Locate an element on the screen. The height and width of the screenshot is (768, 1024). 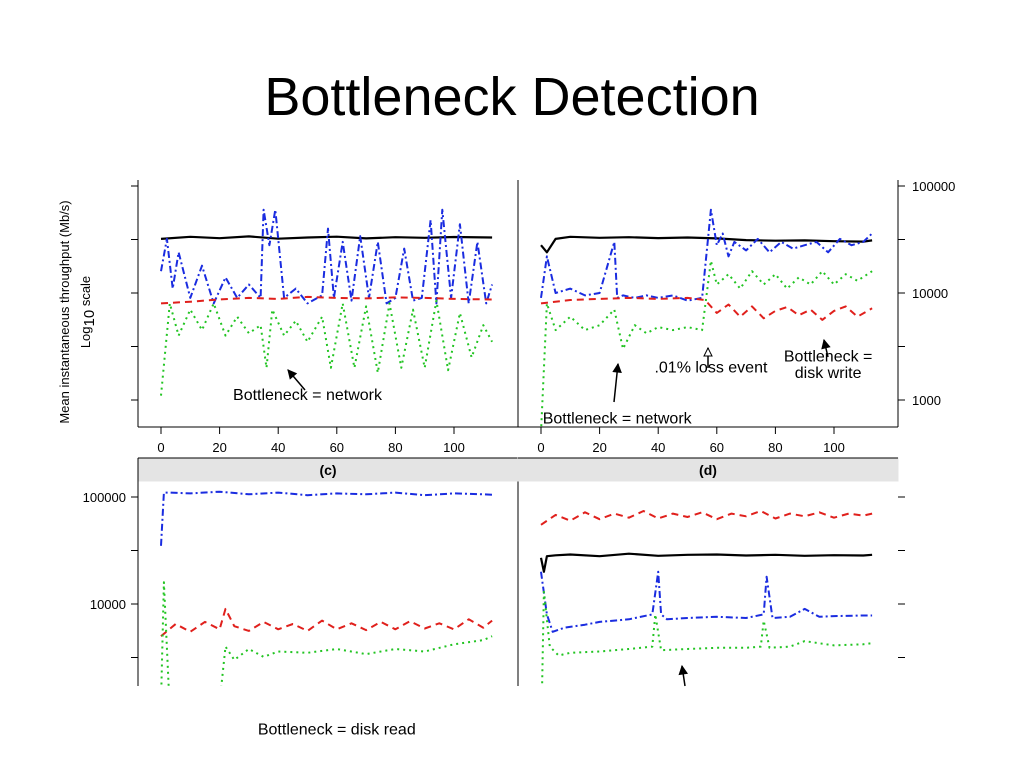
ylabel-scale: scale is located at coordinates (85, 293).